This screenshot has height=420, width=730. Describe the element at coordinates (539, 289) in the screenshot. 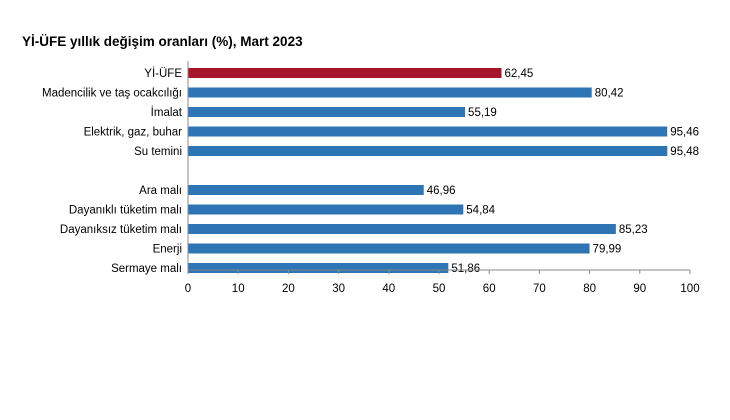

I see `x-tick-label-7: 70` at that location.